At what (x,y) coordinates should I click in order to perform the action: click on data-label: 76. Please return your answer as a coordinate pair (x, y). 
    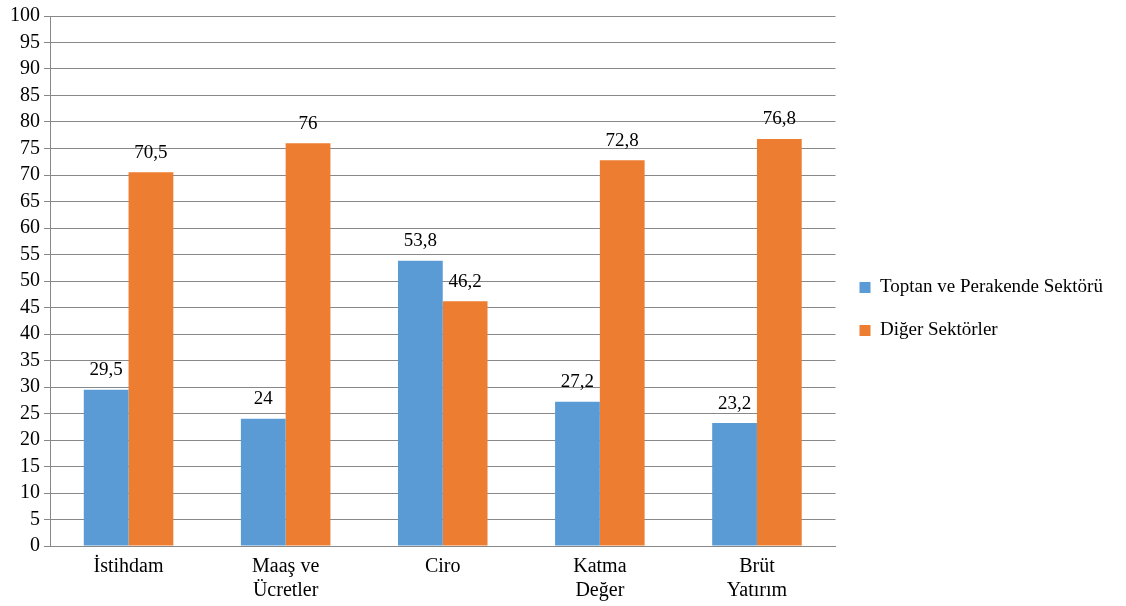
    Looking at the image, I should click on (308, 122).